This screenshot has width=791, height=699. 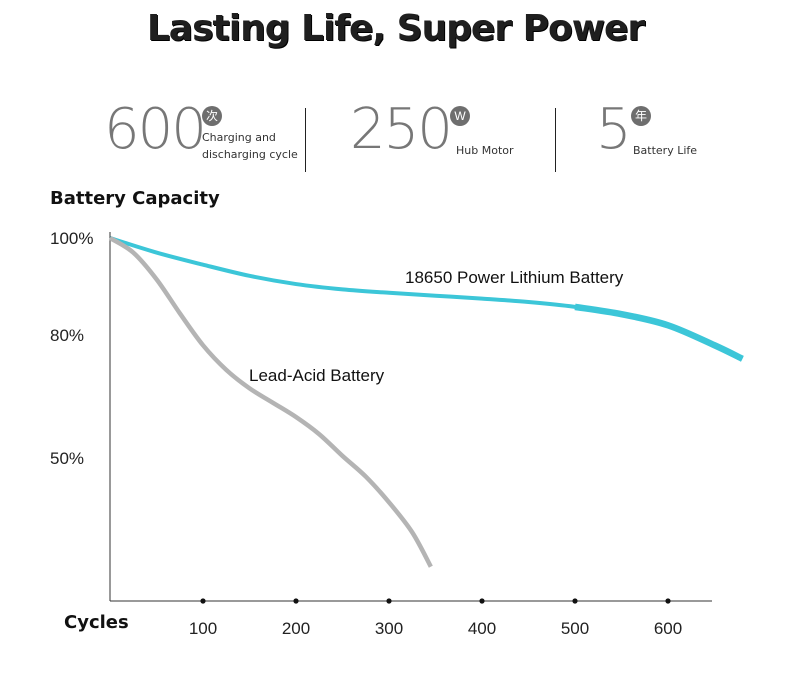 What do you see at coordinates (250, 154) in the screenshot?
I see `stat-cycles-label-2: discharging cycle` at bounding box center [250, 154].